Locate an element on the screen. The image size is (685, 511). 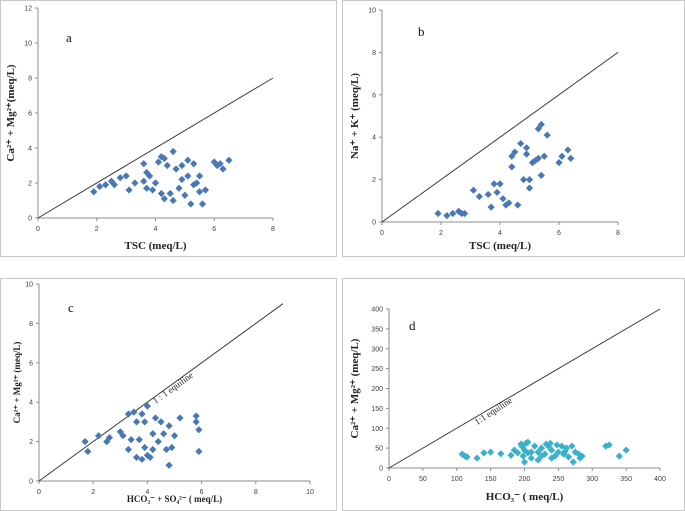
panel-d-y-tick-label: 350 is located at coordinates (377, 329).